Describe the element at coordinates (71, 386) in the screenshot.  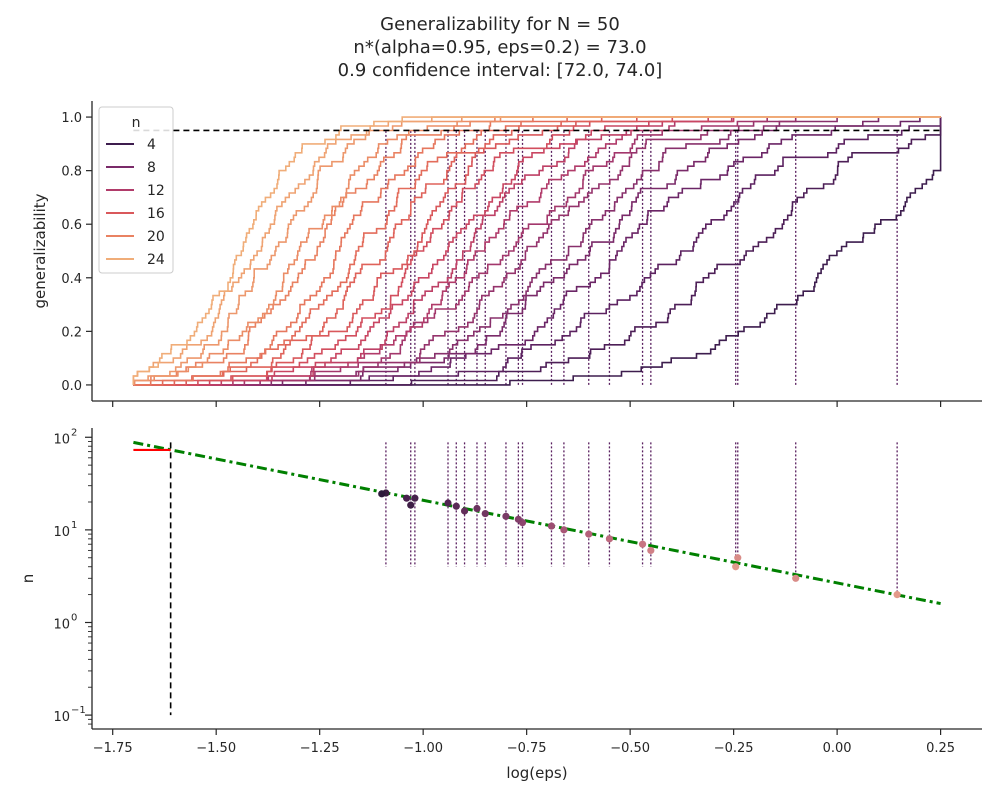
I see `top-ytick-label: 0.0` at that location.